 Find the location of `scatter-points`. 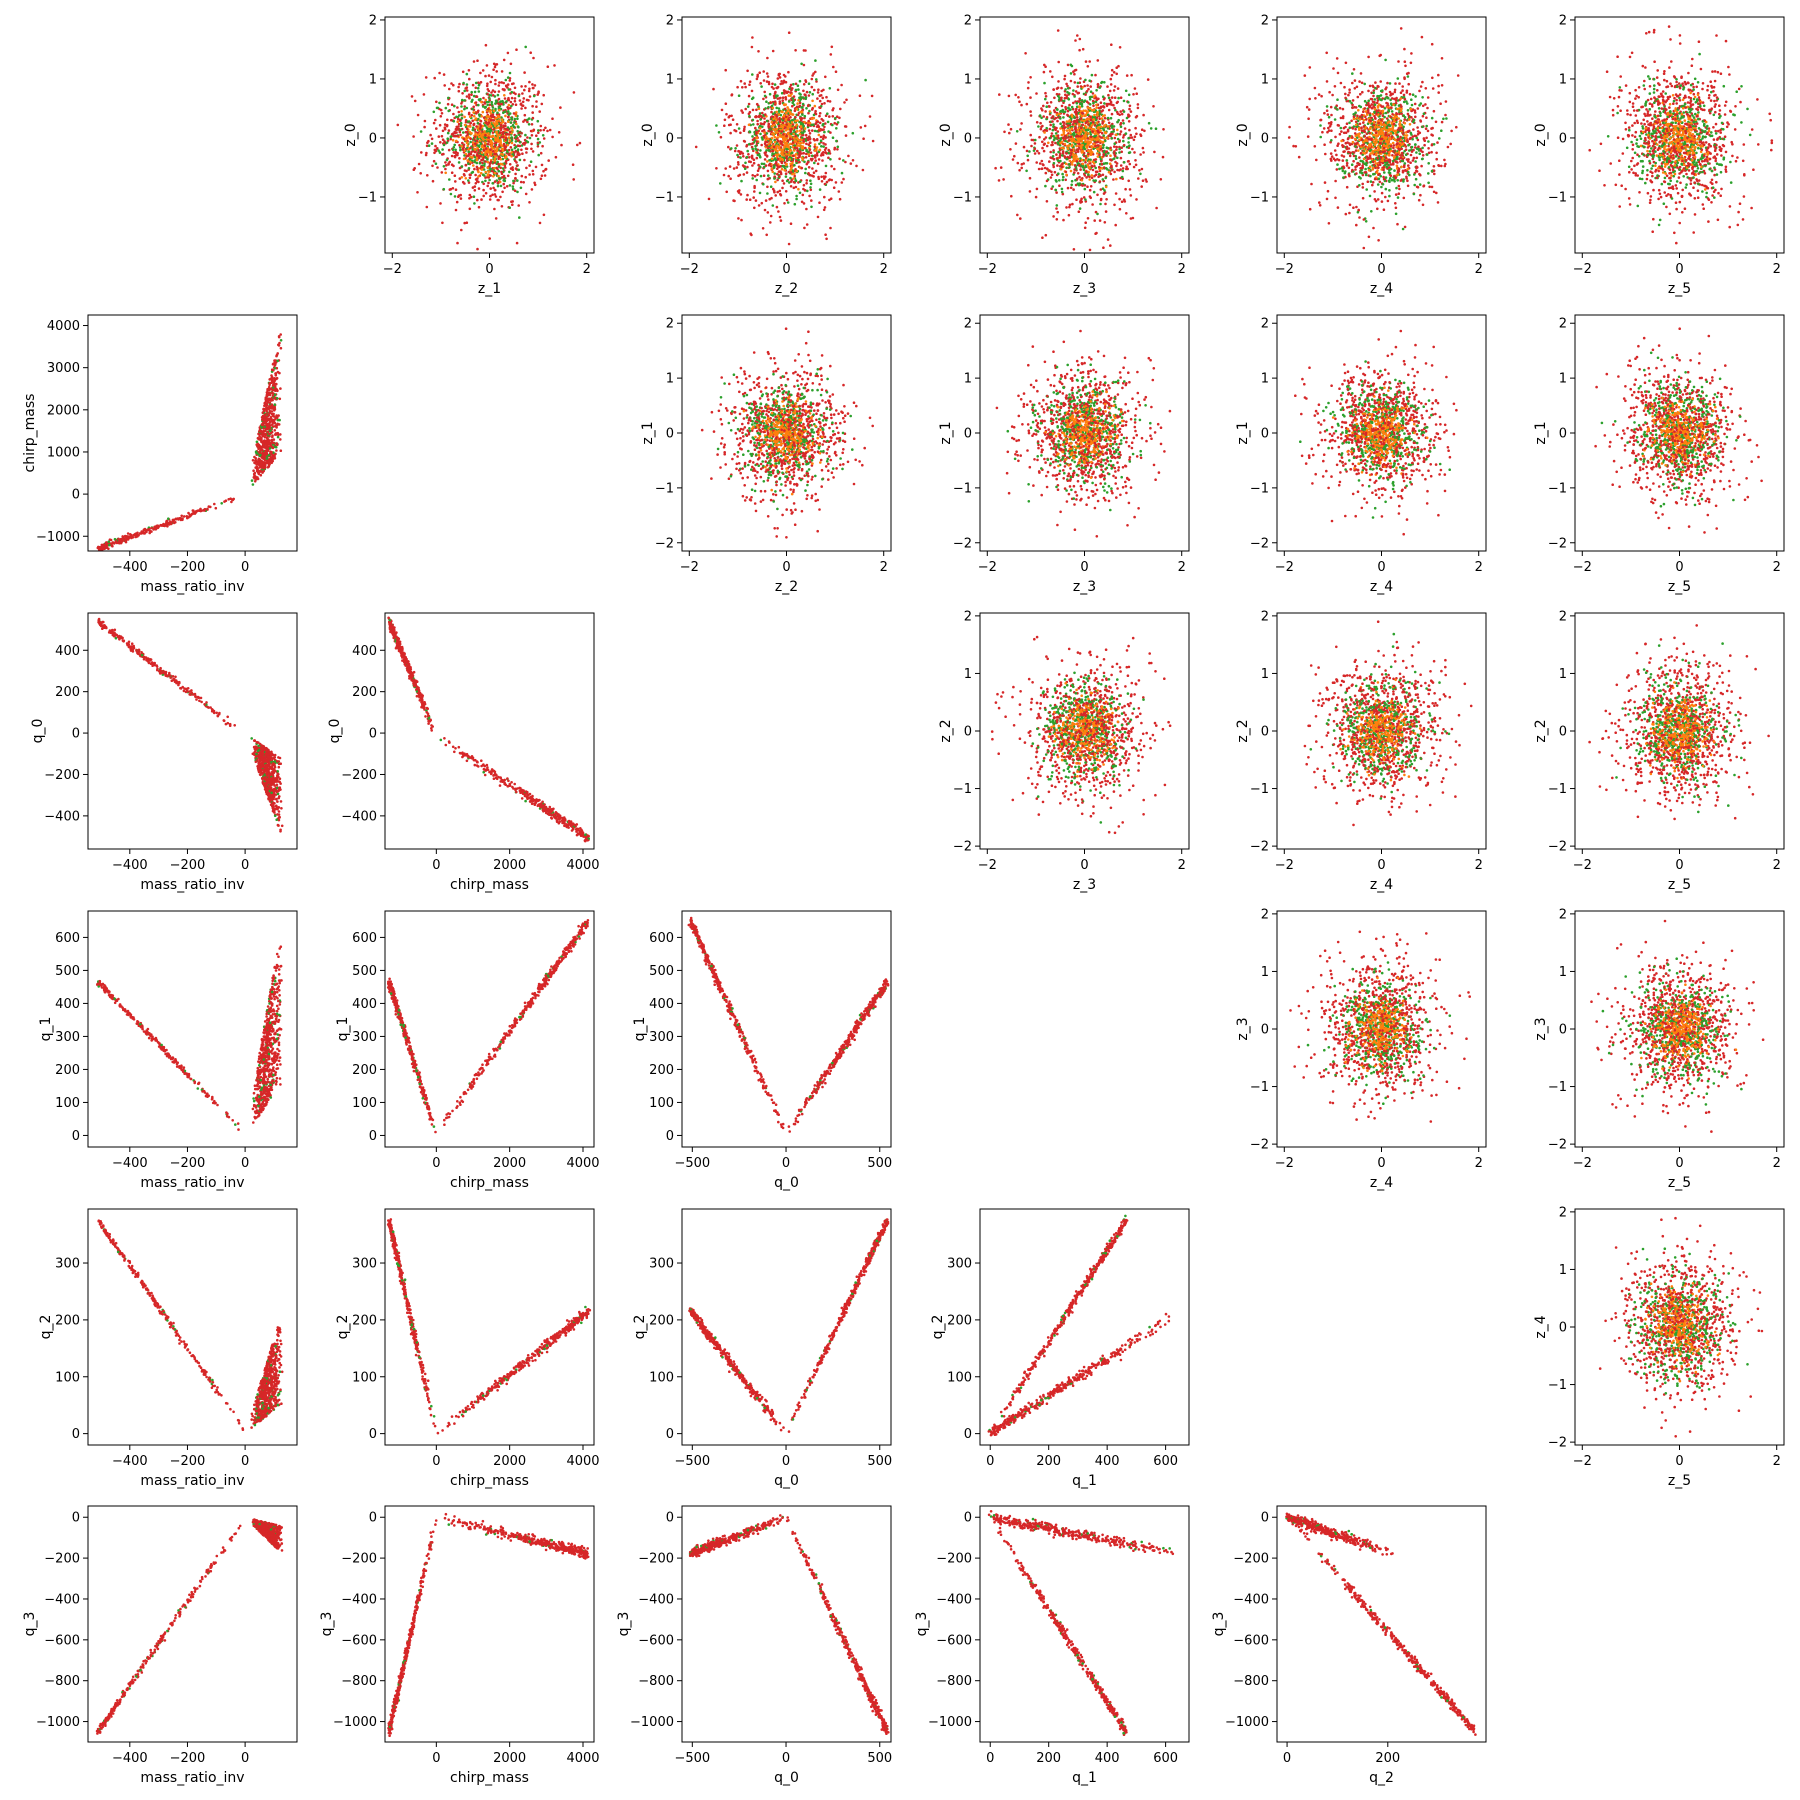

scatter-points is located at coordinates (1079, 140).